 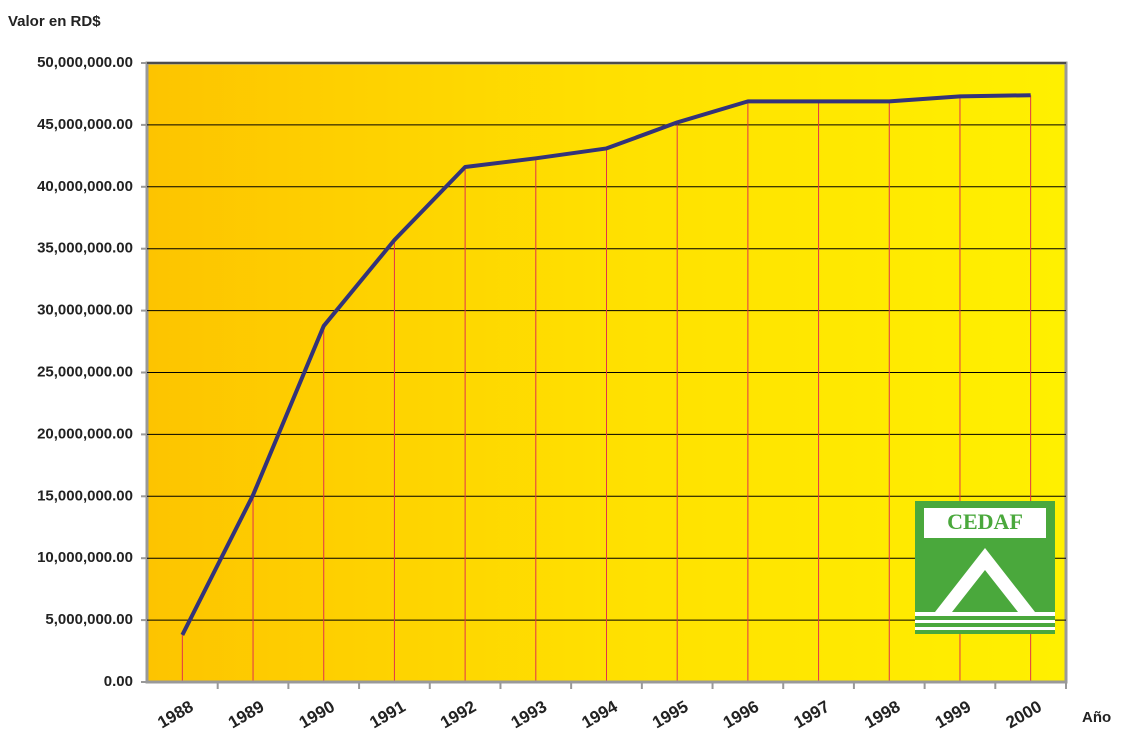 What do you see at coordinates (812, 714) in the screenshot?
I see `x-tick-label: 1997` at bounding box center [812, 714].